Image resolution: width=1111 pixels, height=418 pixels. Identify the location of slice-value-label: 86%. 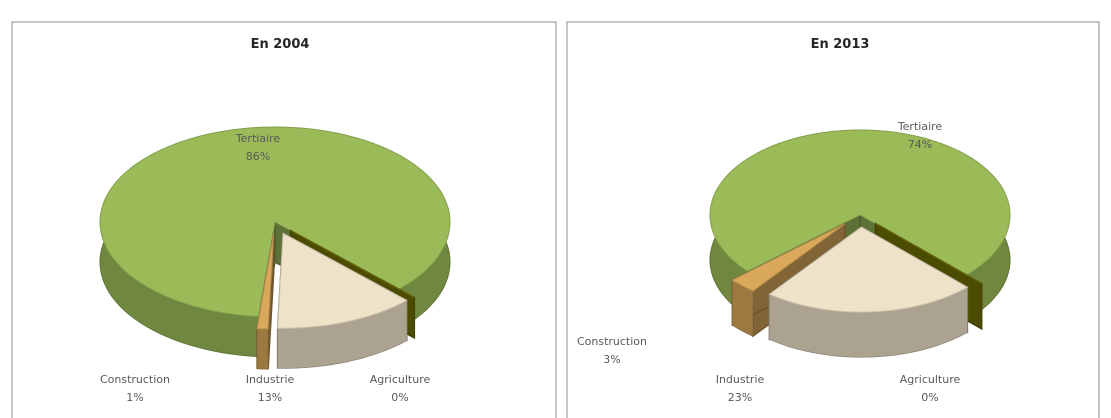
(258, 156).